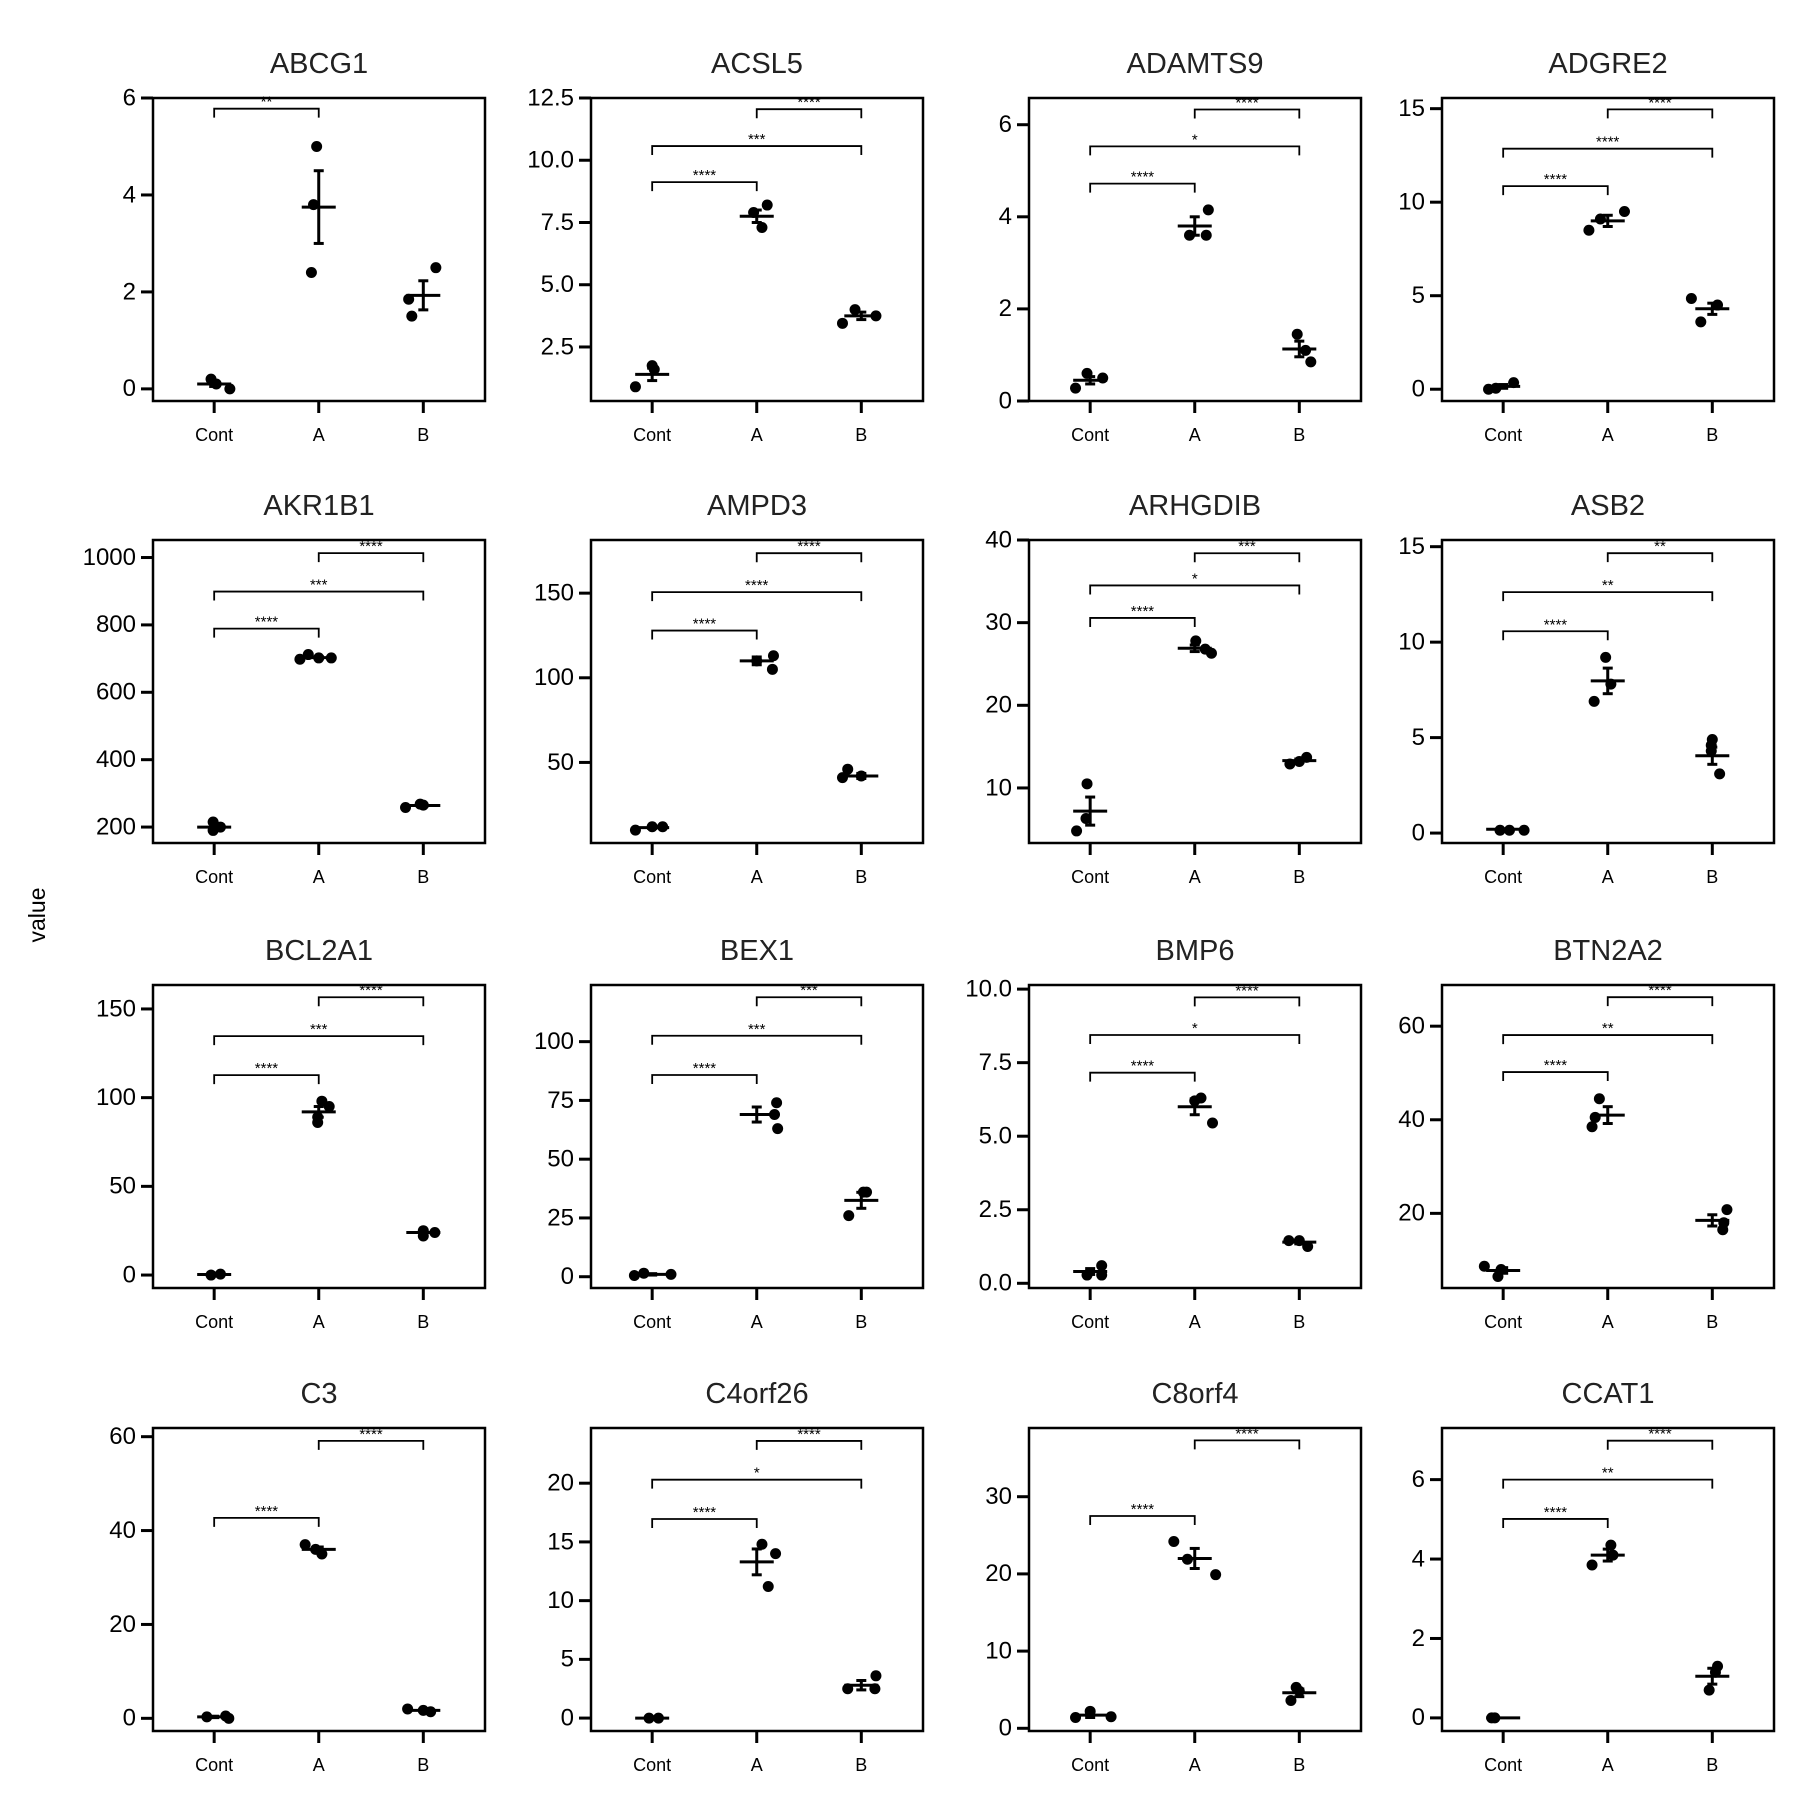 The image size is (1800, 1800). Describe the element at coordinates (998, 1650) in the screenshot. I see `y-tick-label: 10` at that location.